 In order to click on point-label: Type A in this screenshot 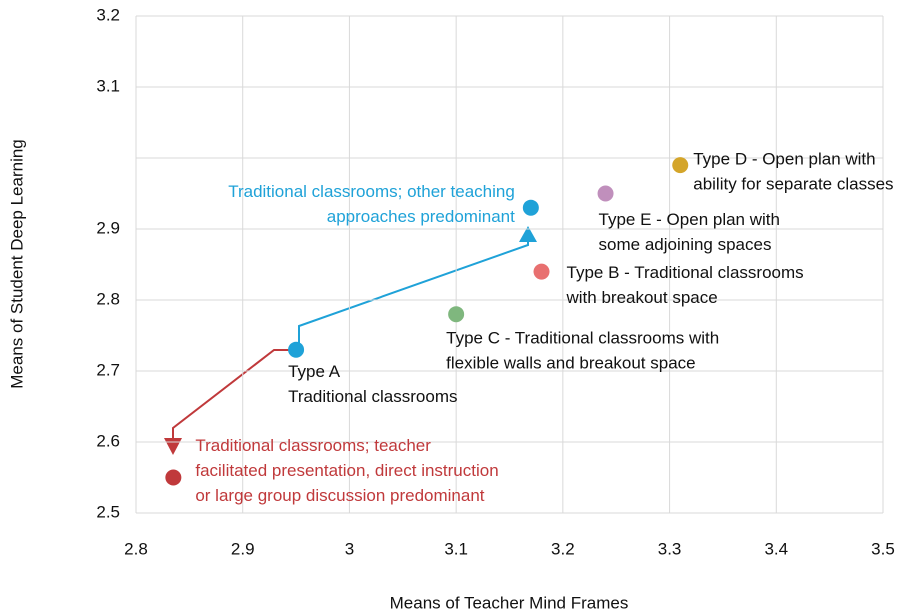, I will do `click(314, 371)`.